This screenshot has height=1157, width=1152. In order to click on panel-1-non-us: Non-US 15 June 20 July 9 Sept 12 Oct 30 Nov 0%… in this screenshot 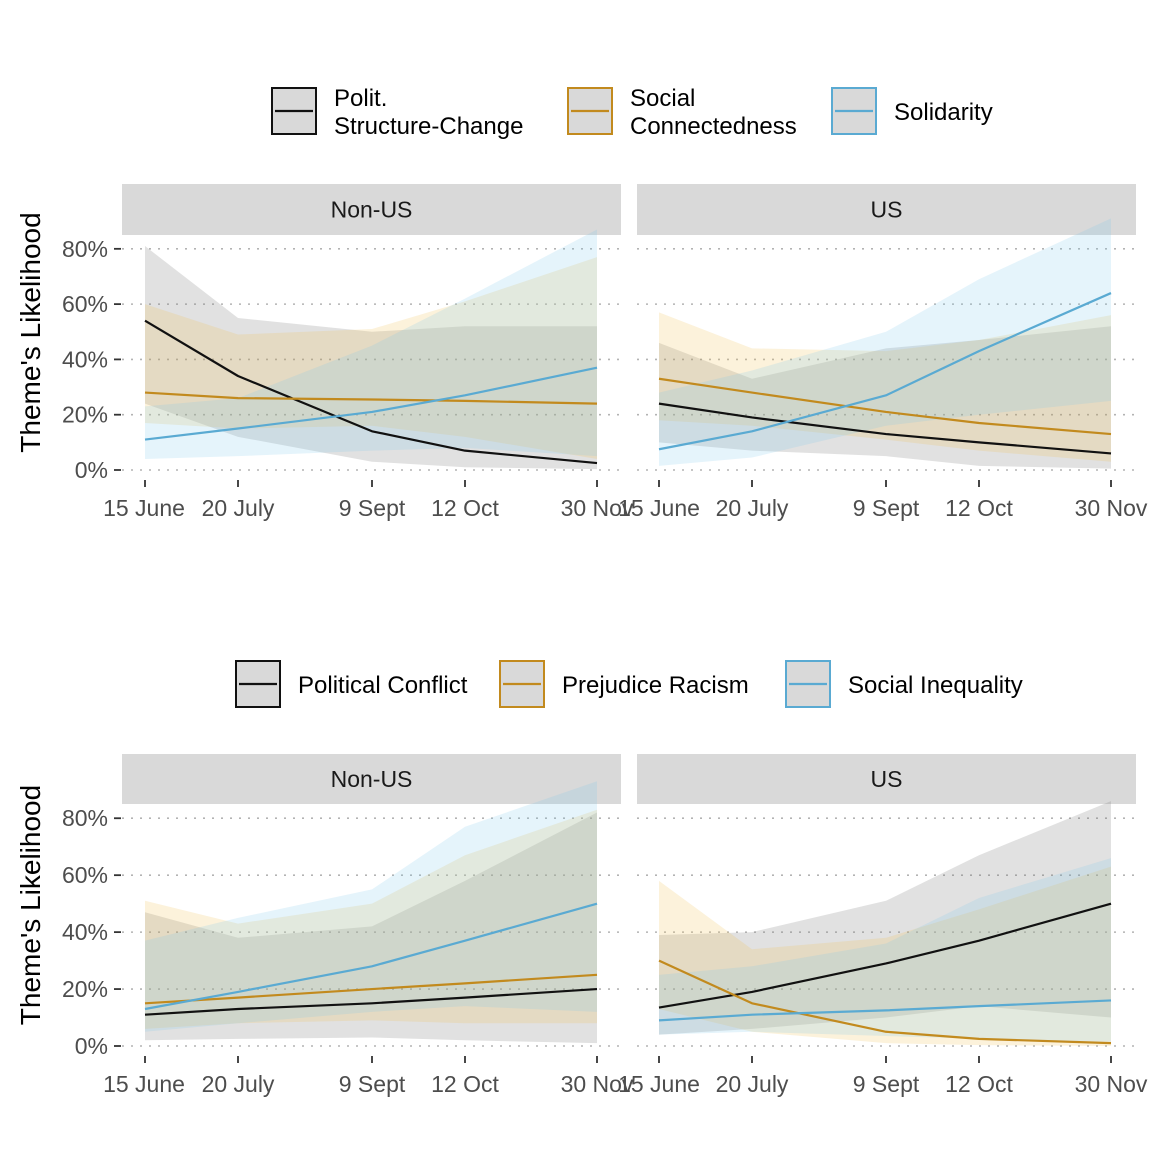, I will do `click(348, 352)`.